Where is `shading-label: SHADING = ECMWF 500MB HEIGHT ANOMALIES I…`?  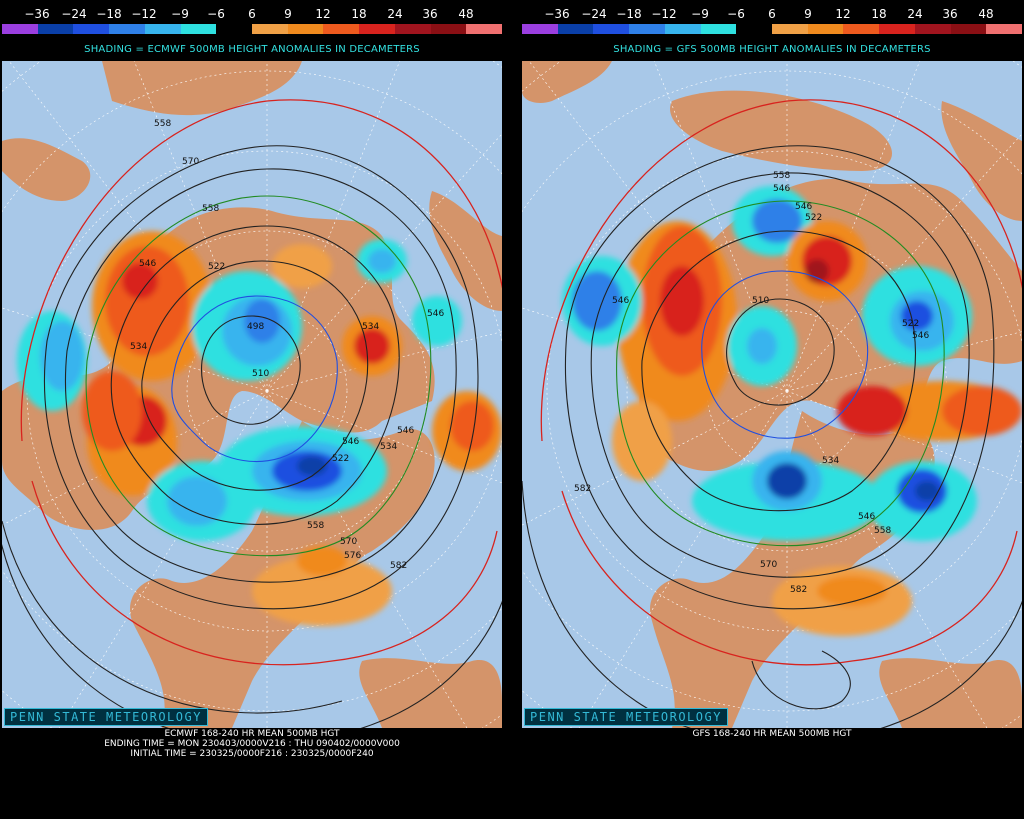
shading-label: SHADING = ECMWF 500MB HEIGHT ANOMALIES I… is located at coordinates (252, 49).